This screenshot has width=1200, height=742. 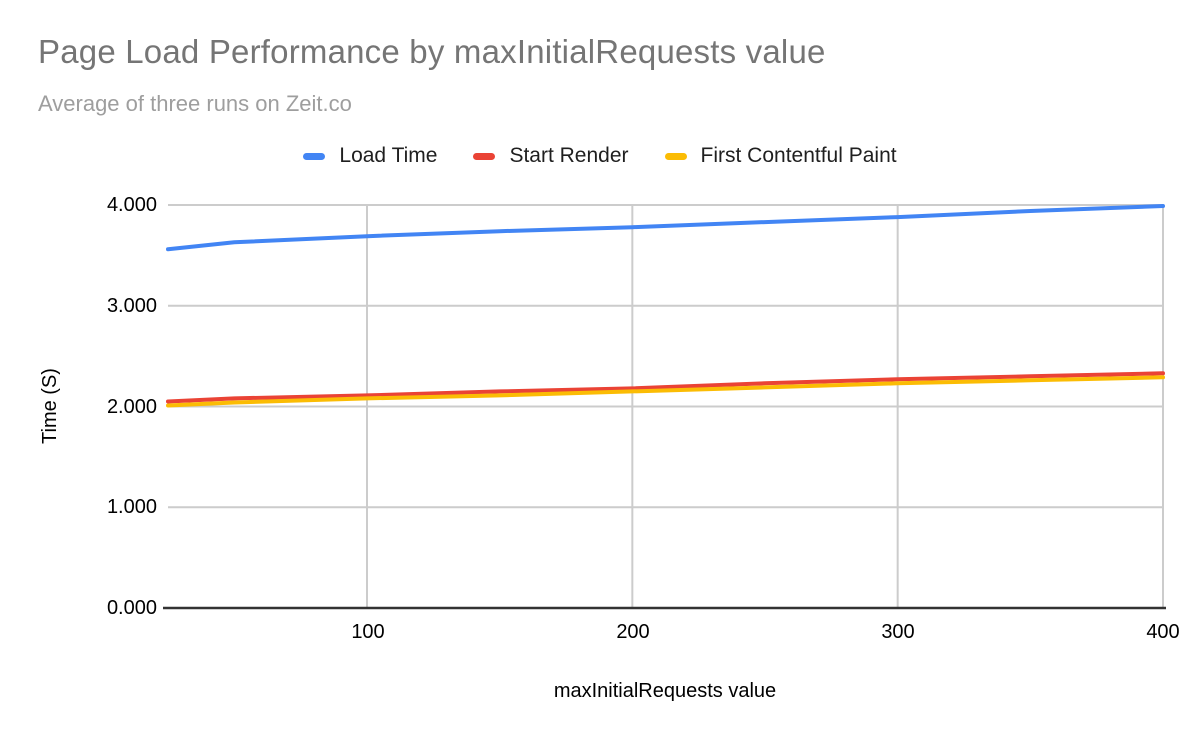 I want to click on series-line-load-time, so click(x=665, y=228).